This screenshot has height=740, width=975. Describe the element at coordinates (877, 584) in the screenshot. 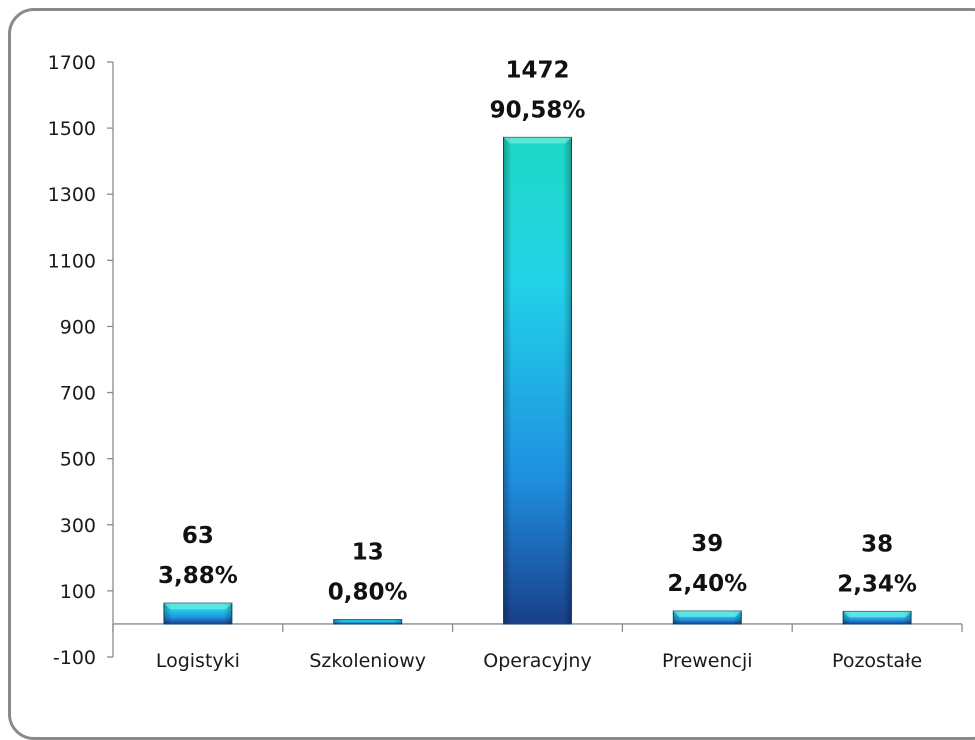

I see `percent-label: 2,34%` at that location.